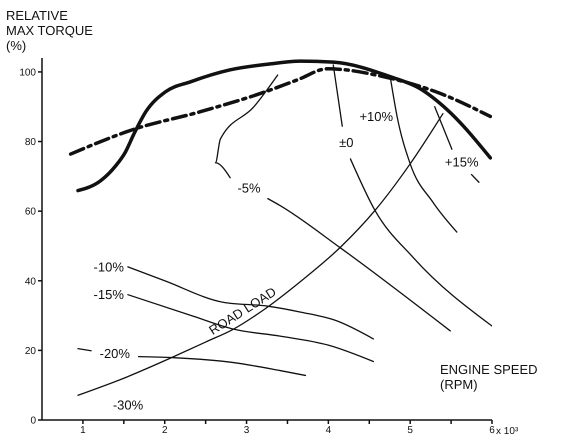  What do you see at coordinates (30, 212) in the screenshot?
I see `y-tick-label: 60` at bounding box center [30, 212].